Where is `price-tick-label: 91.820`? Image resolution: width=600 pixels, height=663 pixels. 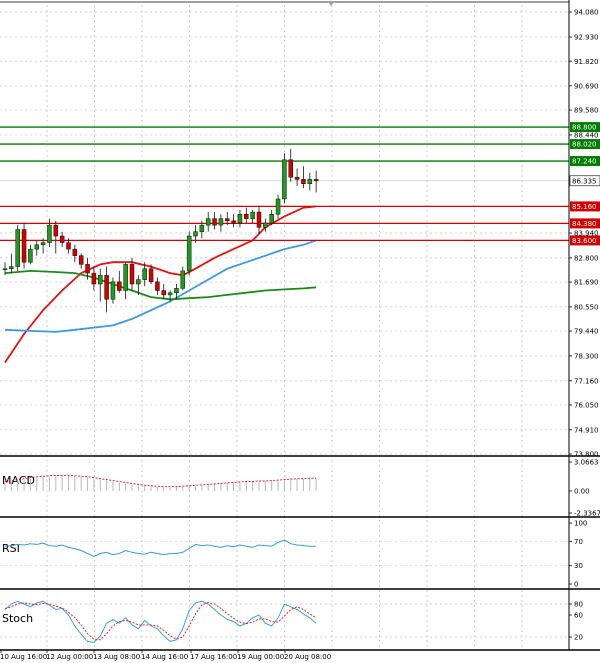
price-tick-label: 91.820 is located at coordinates (586, 62).